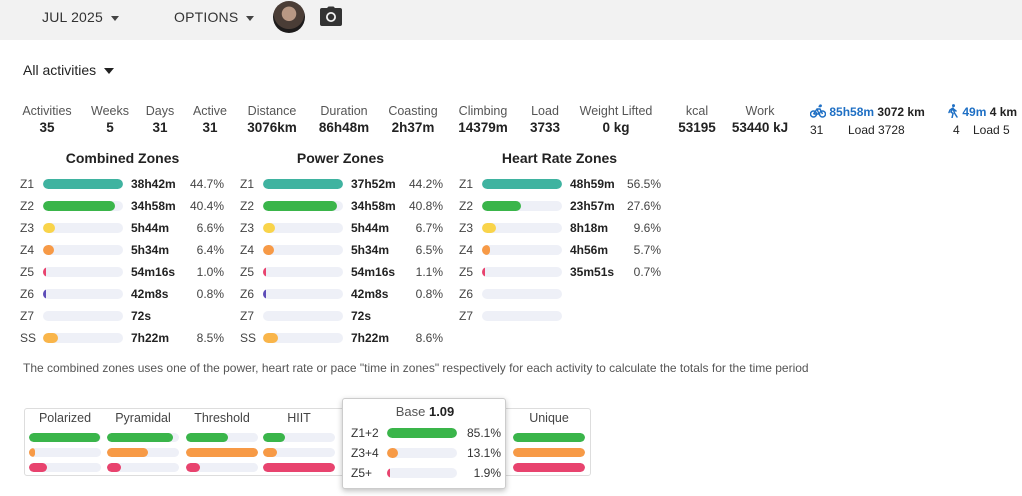 This screenshot has height=496, width=1022. I want to click on avatar, so click(289, 17).